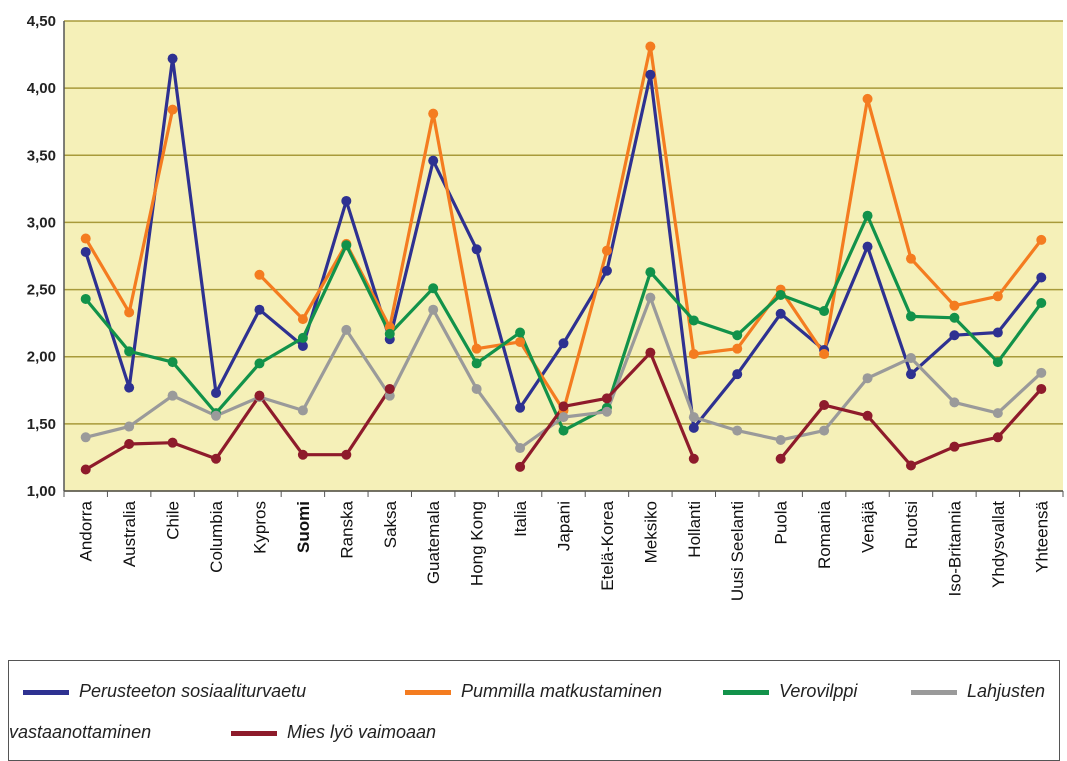 The image size is (1067, 761). Describe the element at coordinates (41, 256) in the screenshot. I see `y-axis-ticks: 1,00 1,50 2,00 2,50 3,00 3,50 4,00 4,50` at that location.